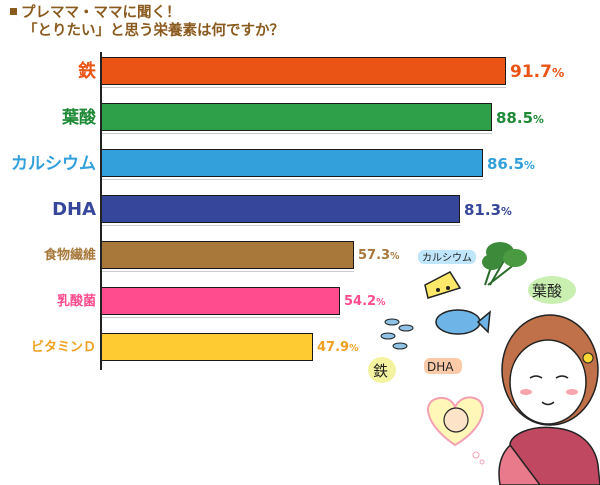 This screenshot has width=600, height=485. I want to click on baby-heart-icon, so click(456, 430).